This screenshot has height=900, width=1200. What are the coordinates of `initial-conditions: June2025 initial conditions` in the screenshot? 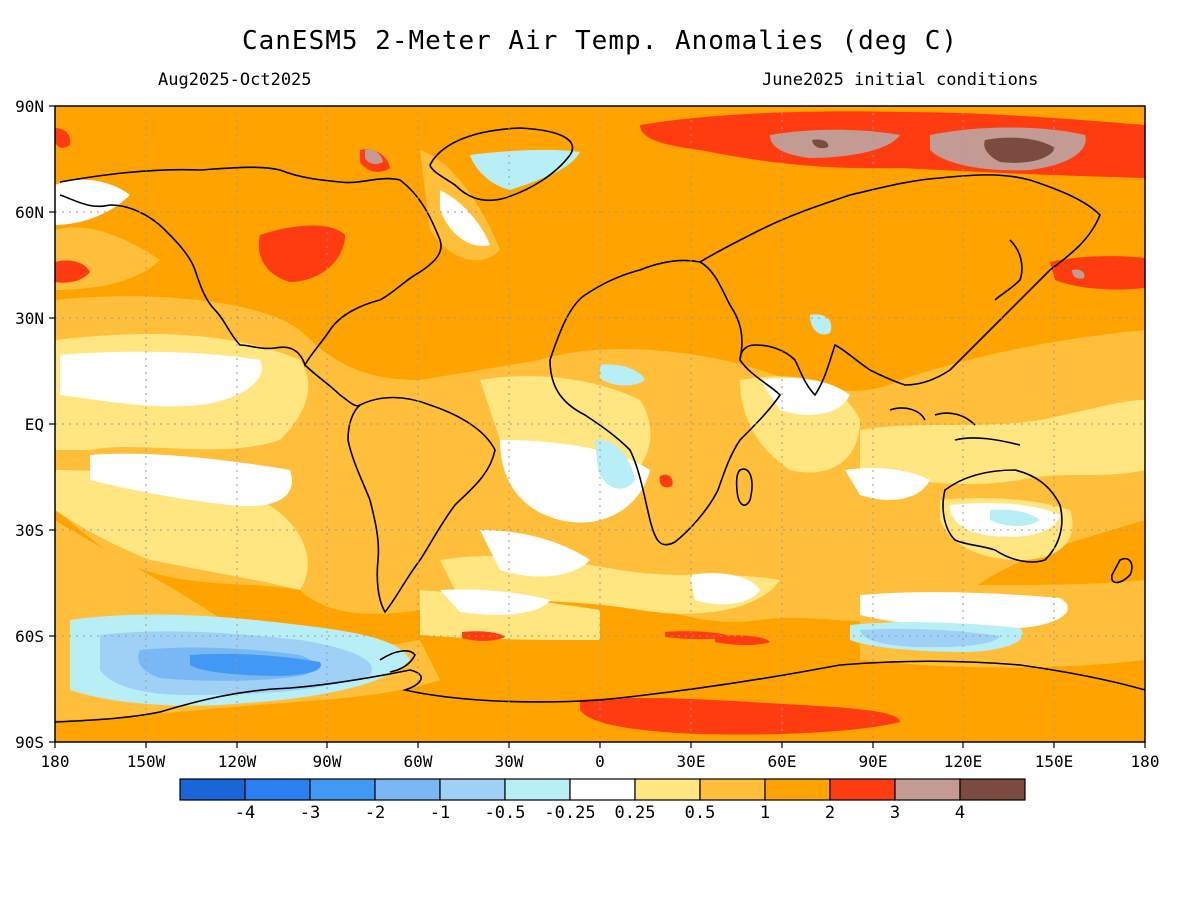 It's located at (900, 80).